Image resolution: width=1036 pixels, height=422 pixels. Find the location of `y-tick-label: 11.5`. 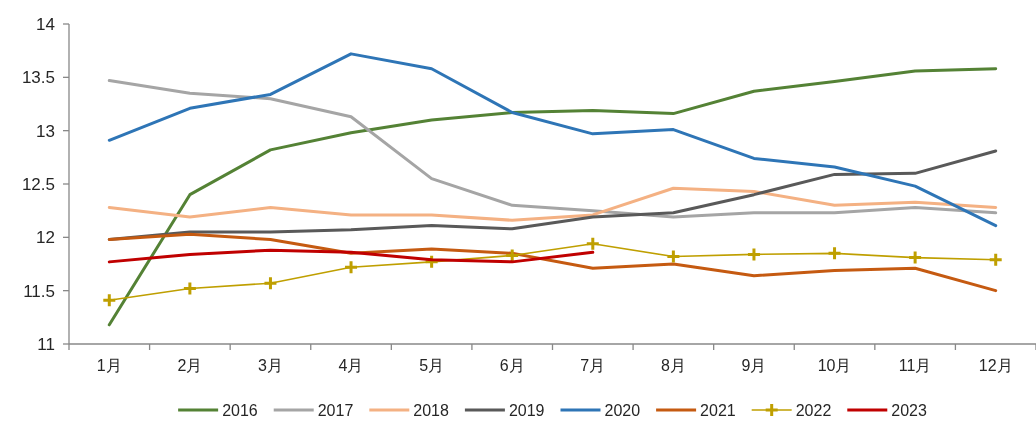

y-tick-label: 11.5 is located at coordinates (39, 291).